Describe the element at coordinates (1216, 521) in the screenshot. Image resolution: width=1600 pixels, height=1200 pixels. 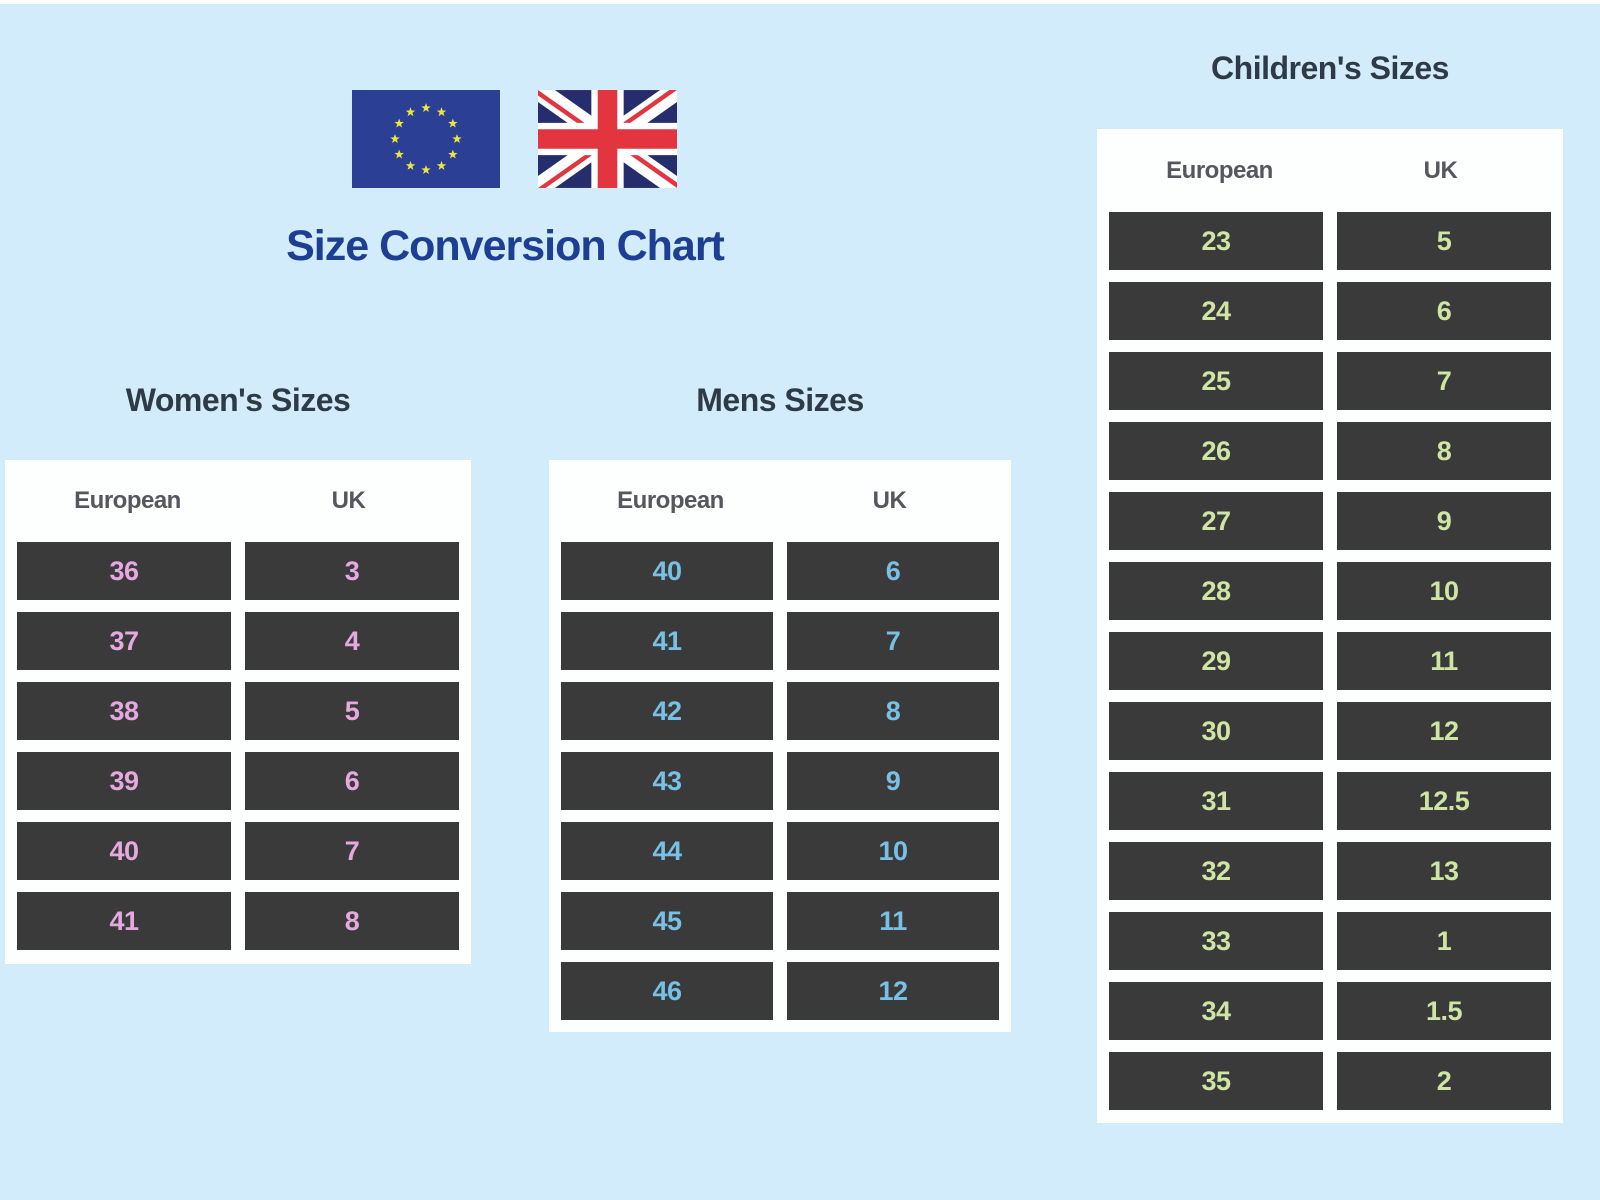
I see `table-cell-european: 27` at that location.